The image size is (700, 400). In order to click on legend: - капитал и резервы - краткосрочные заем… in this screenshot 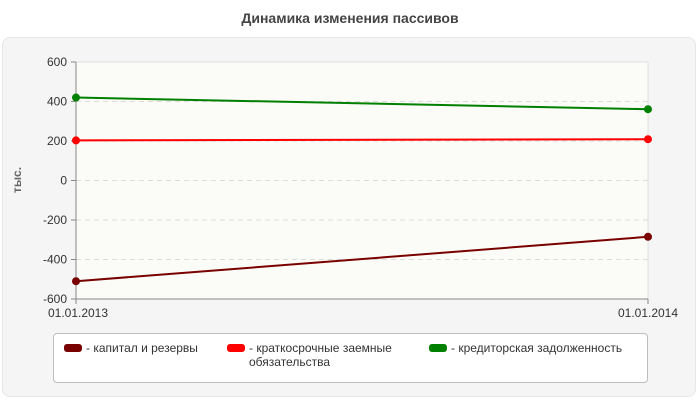, I will do `click(350, 358)`.